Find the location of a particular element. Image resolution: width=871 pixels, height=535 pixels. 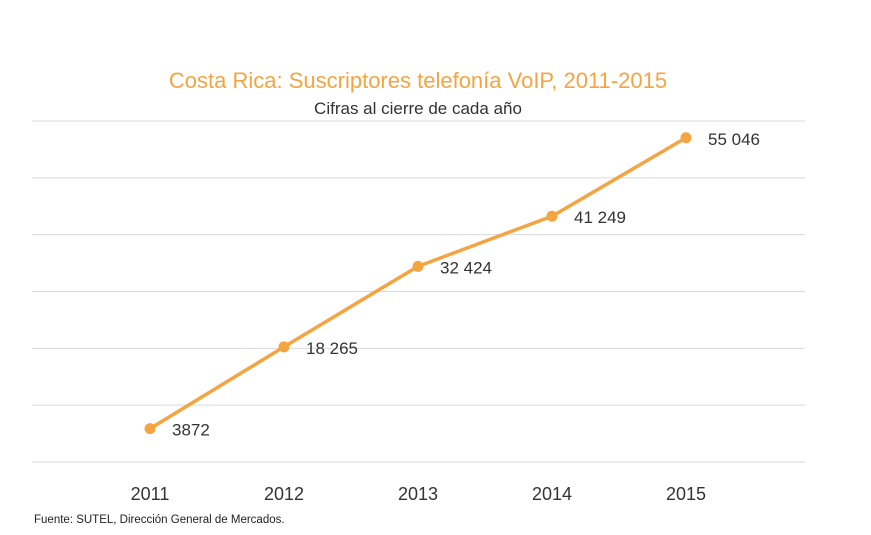

data-label-2013: 32 424 is located at coordinates (466, 267).